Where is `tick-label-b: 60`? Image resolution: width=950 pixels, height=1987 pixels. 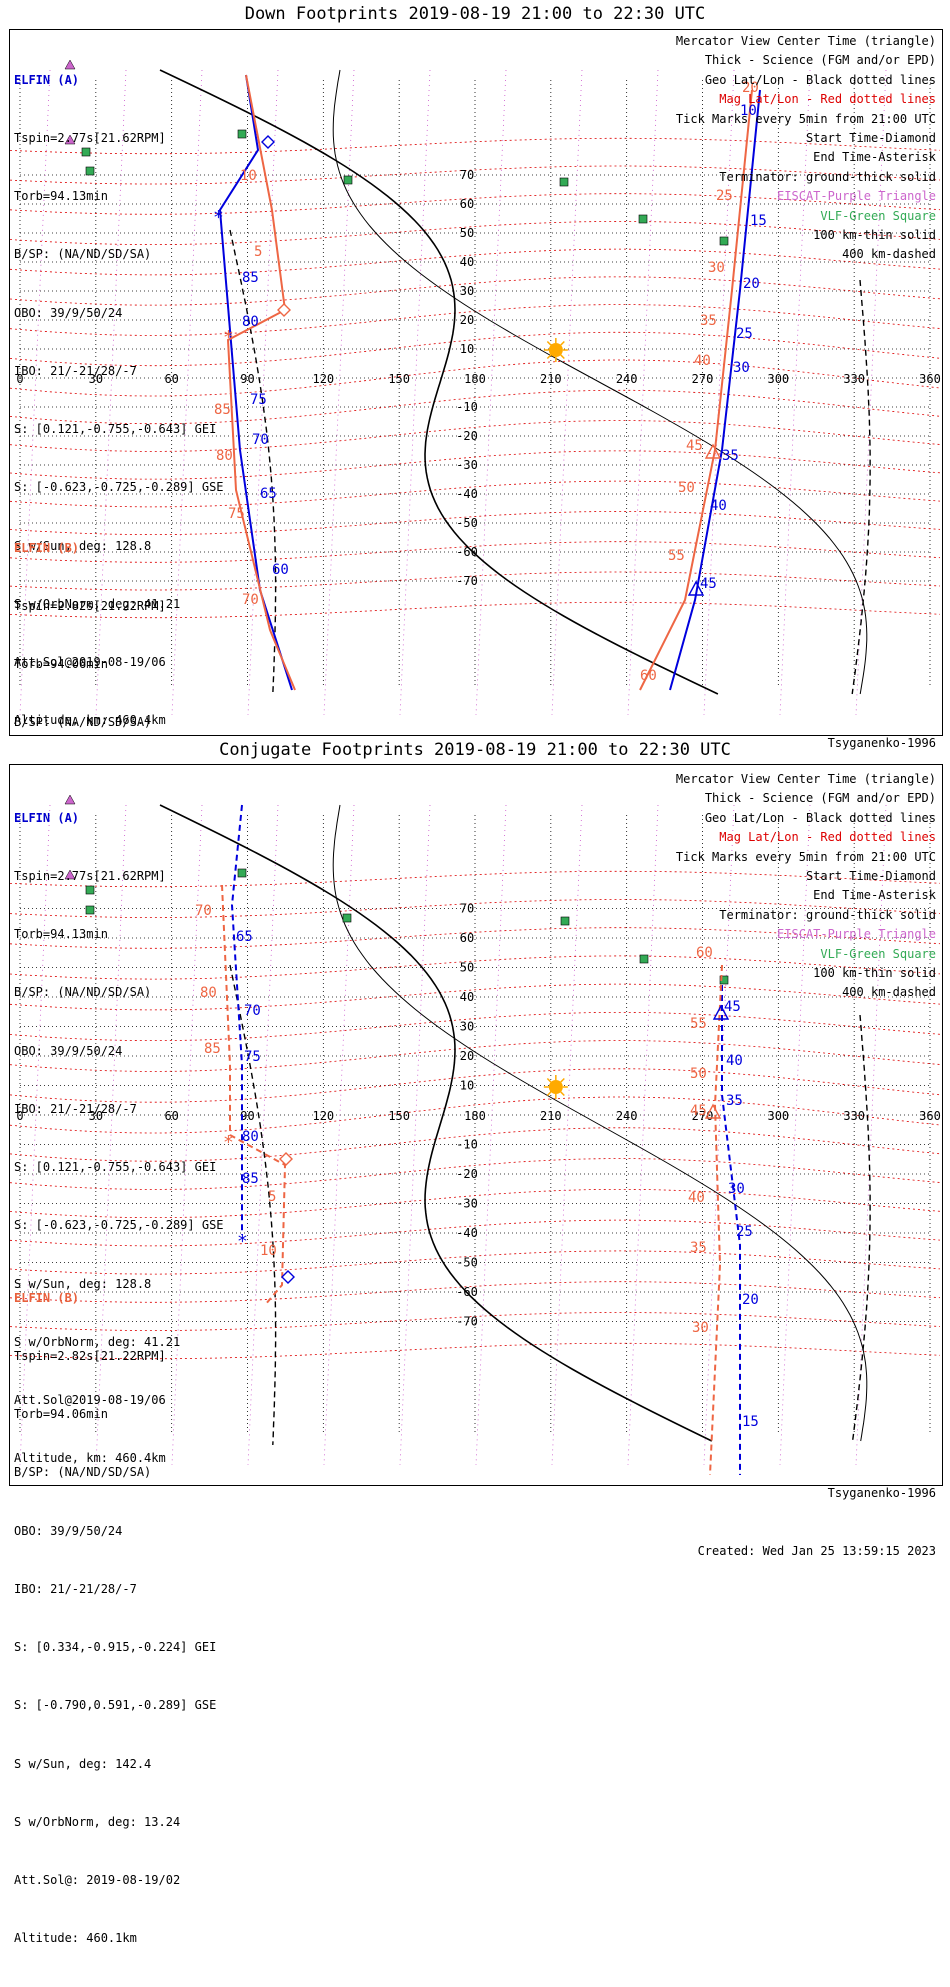 tick-label-b: 60 is located at coordinates (648, 676).